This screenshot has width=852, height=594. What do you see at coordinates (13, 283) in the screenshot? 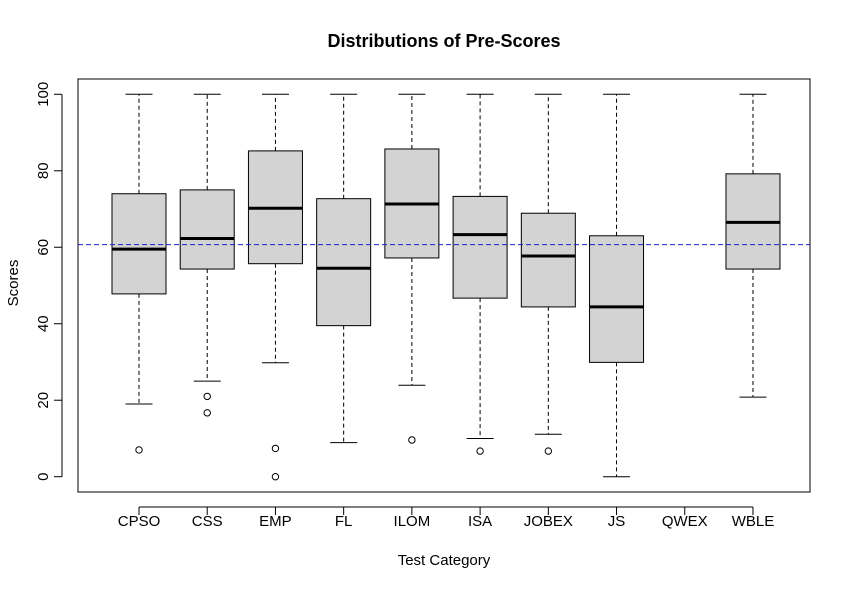
I see `y-axis-label: Scores` at bounding box center [13, 283].